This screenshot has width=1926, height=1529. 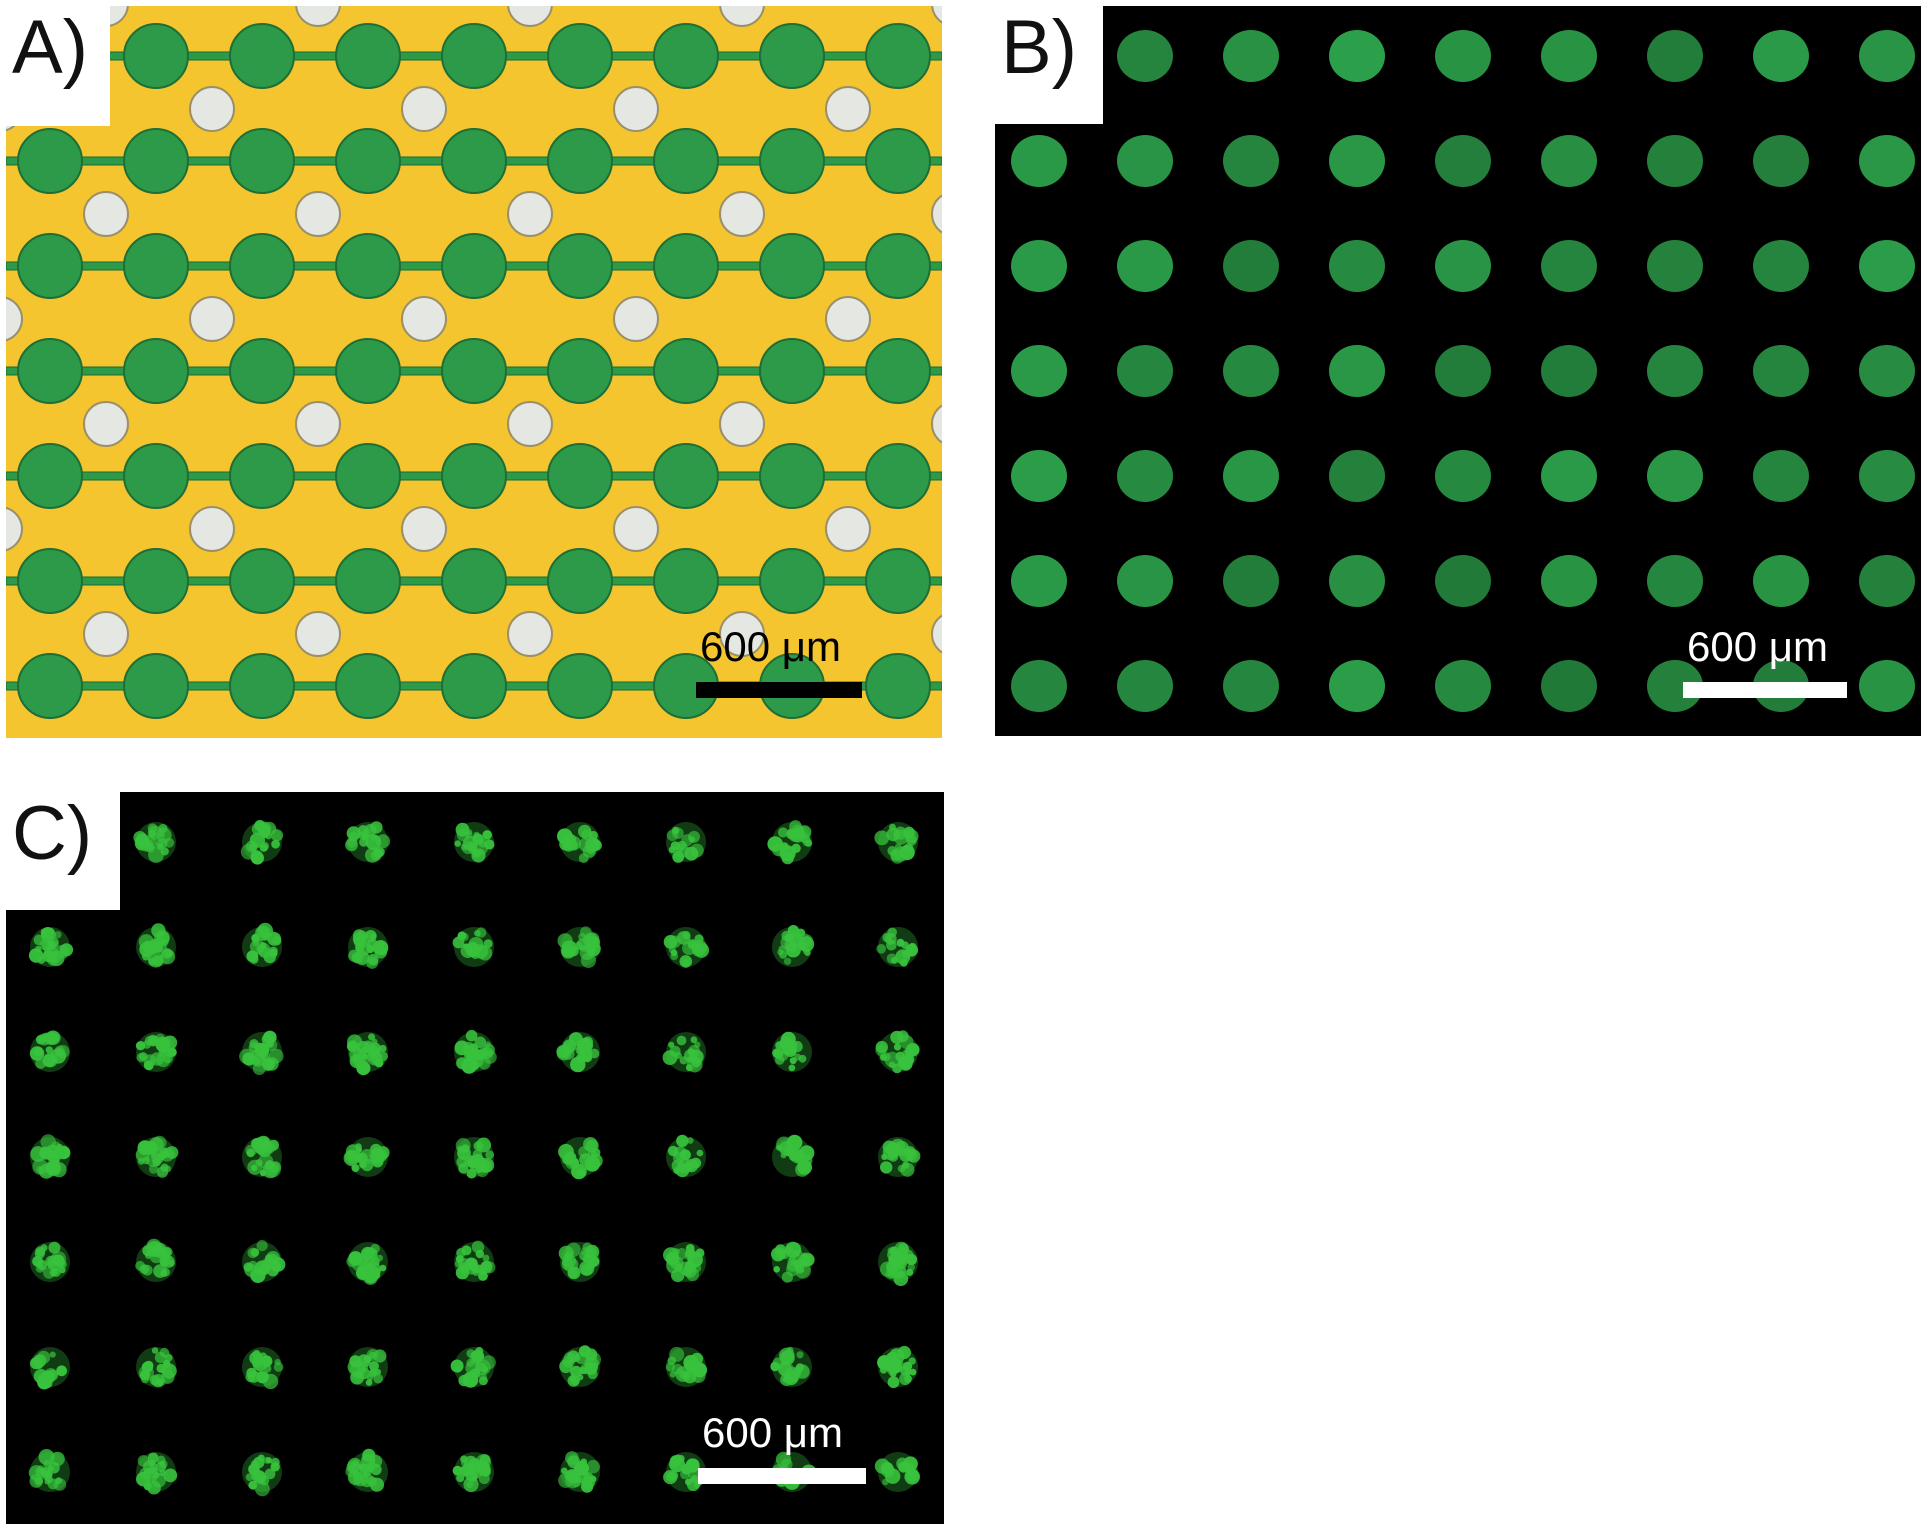 I want to click on panel-b-label-box: B), so click(x=1049, y=65).